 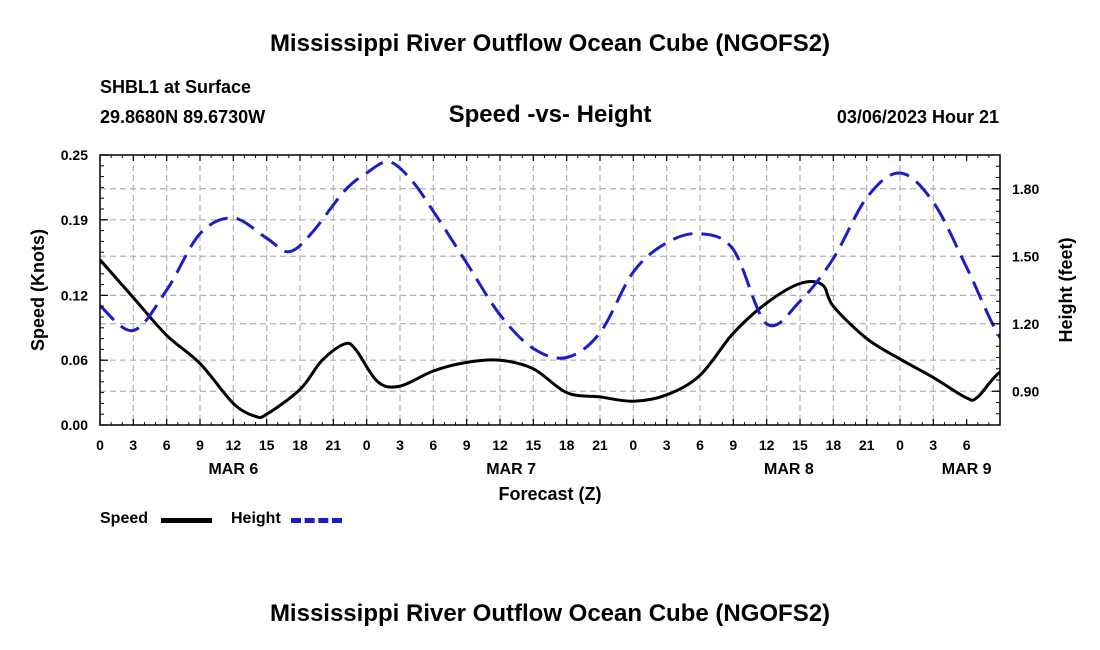 I want to click on legend-speed-swatch, so click(x=186, y=520).